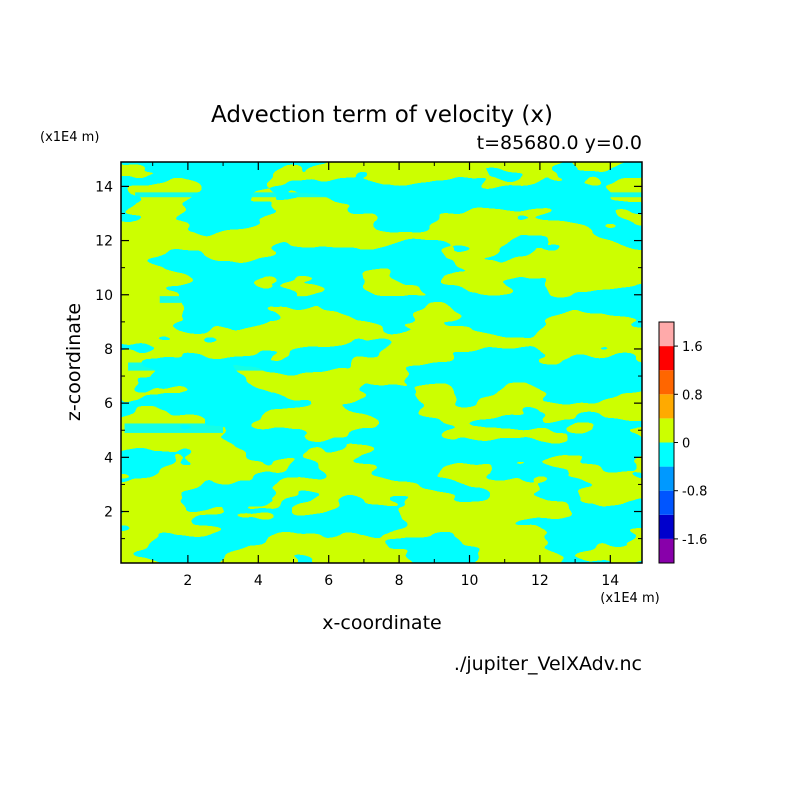  I want to click on y-tick-label: 2, so click(108, 513).